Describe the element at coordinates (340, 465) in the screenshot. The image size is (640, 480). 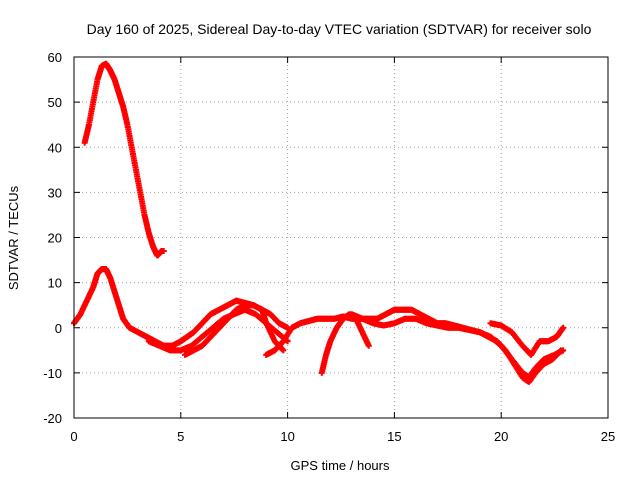
I see `x-axis-label: GPS time / hours` at that location.